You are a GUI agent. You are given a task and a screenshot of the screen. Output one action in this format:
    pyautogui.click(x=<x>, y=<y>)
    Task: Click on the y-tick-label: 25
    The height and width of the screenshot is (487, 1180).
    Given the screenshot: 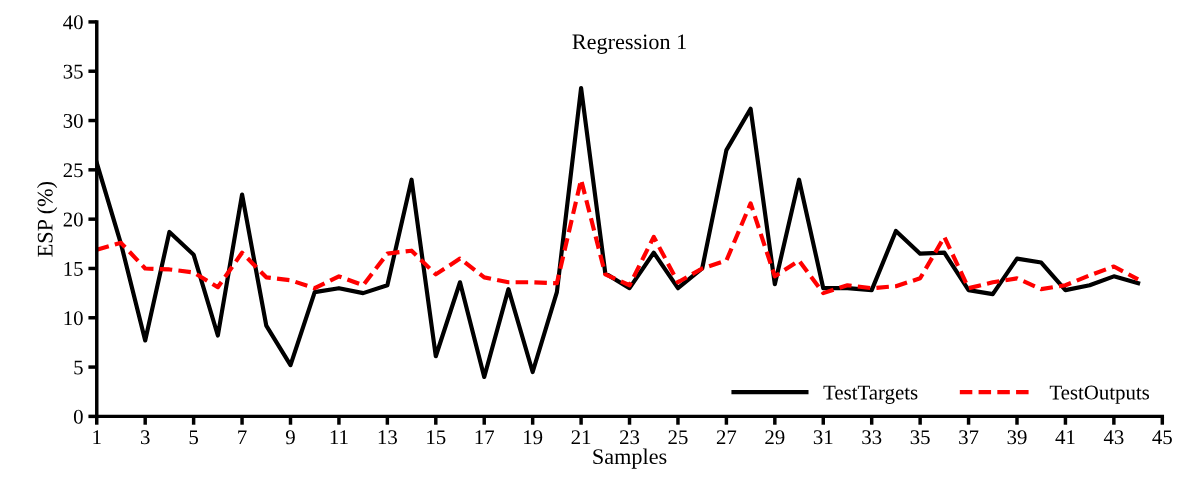 What is the action you would take?
    pyautogui.click(x=73, y=170)
    